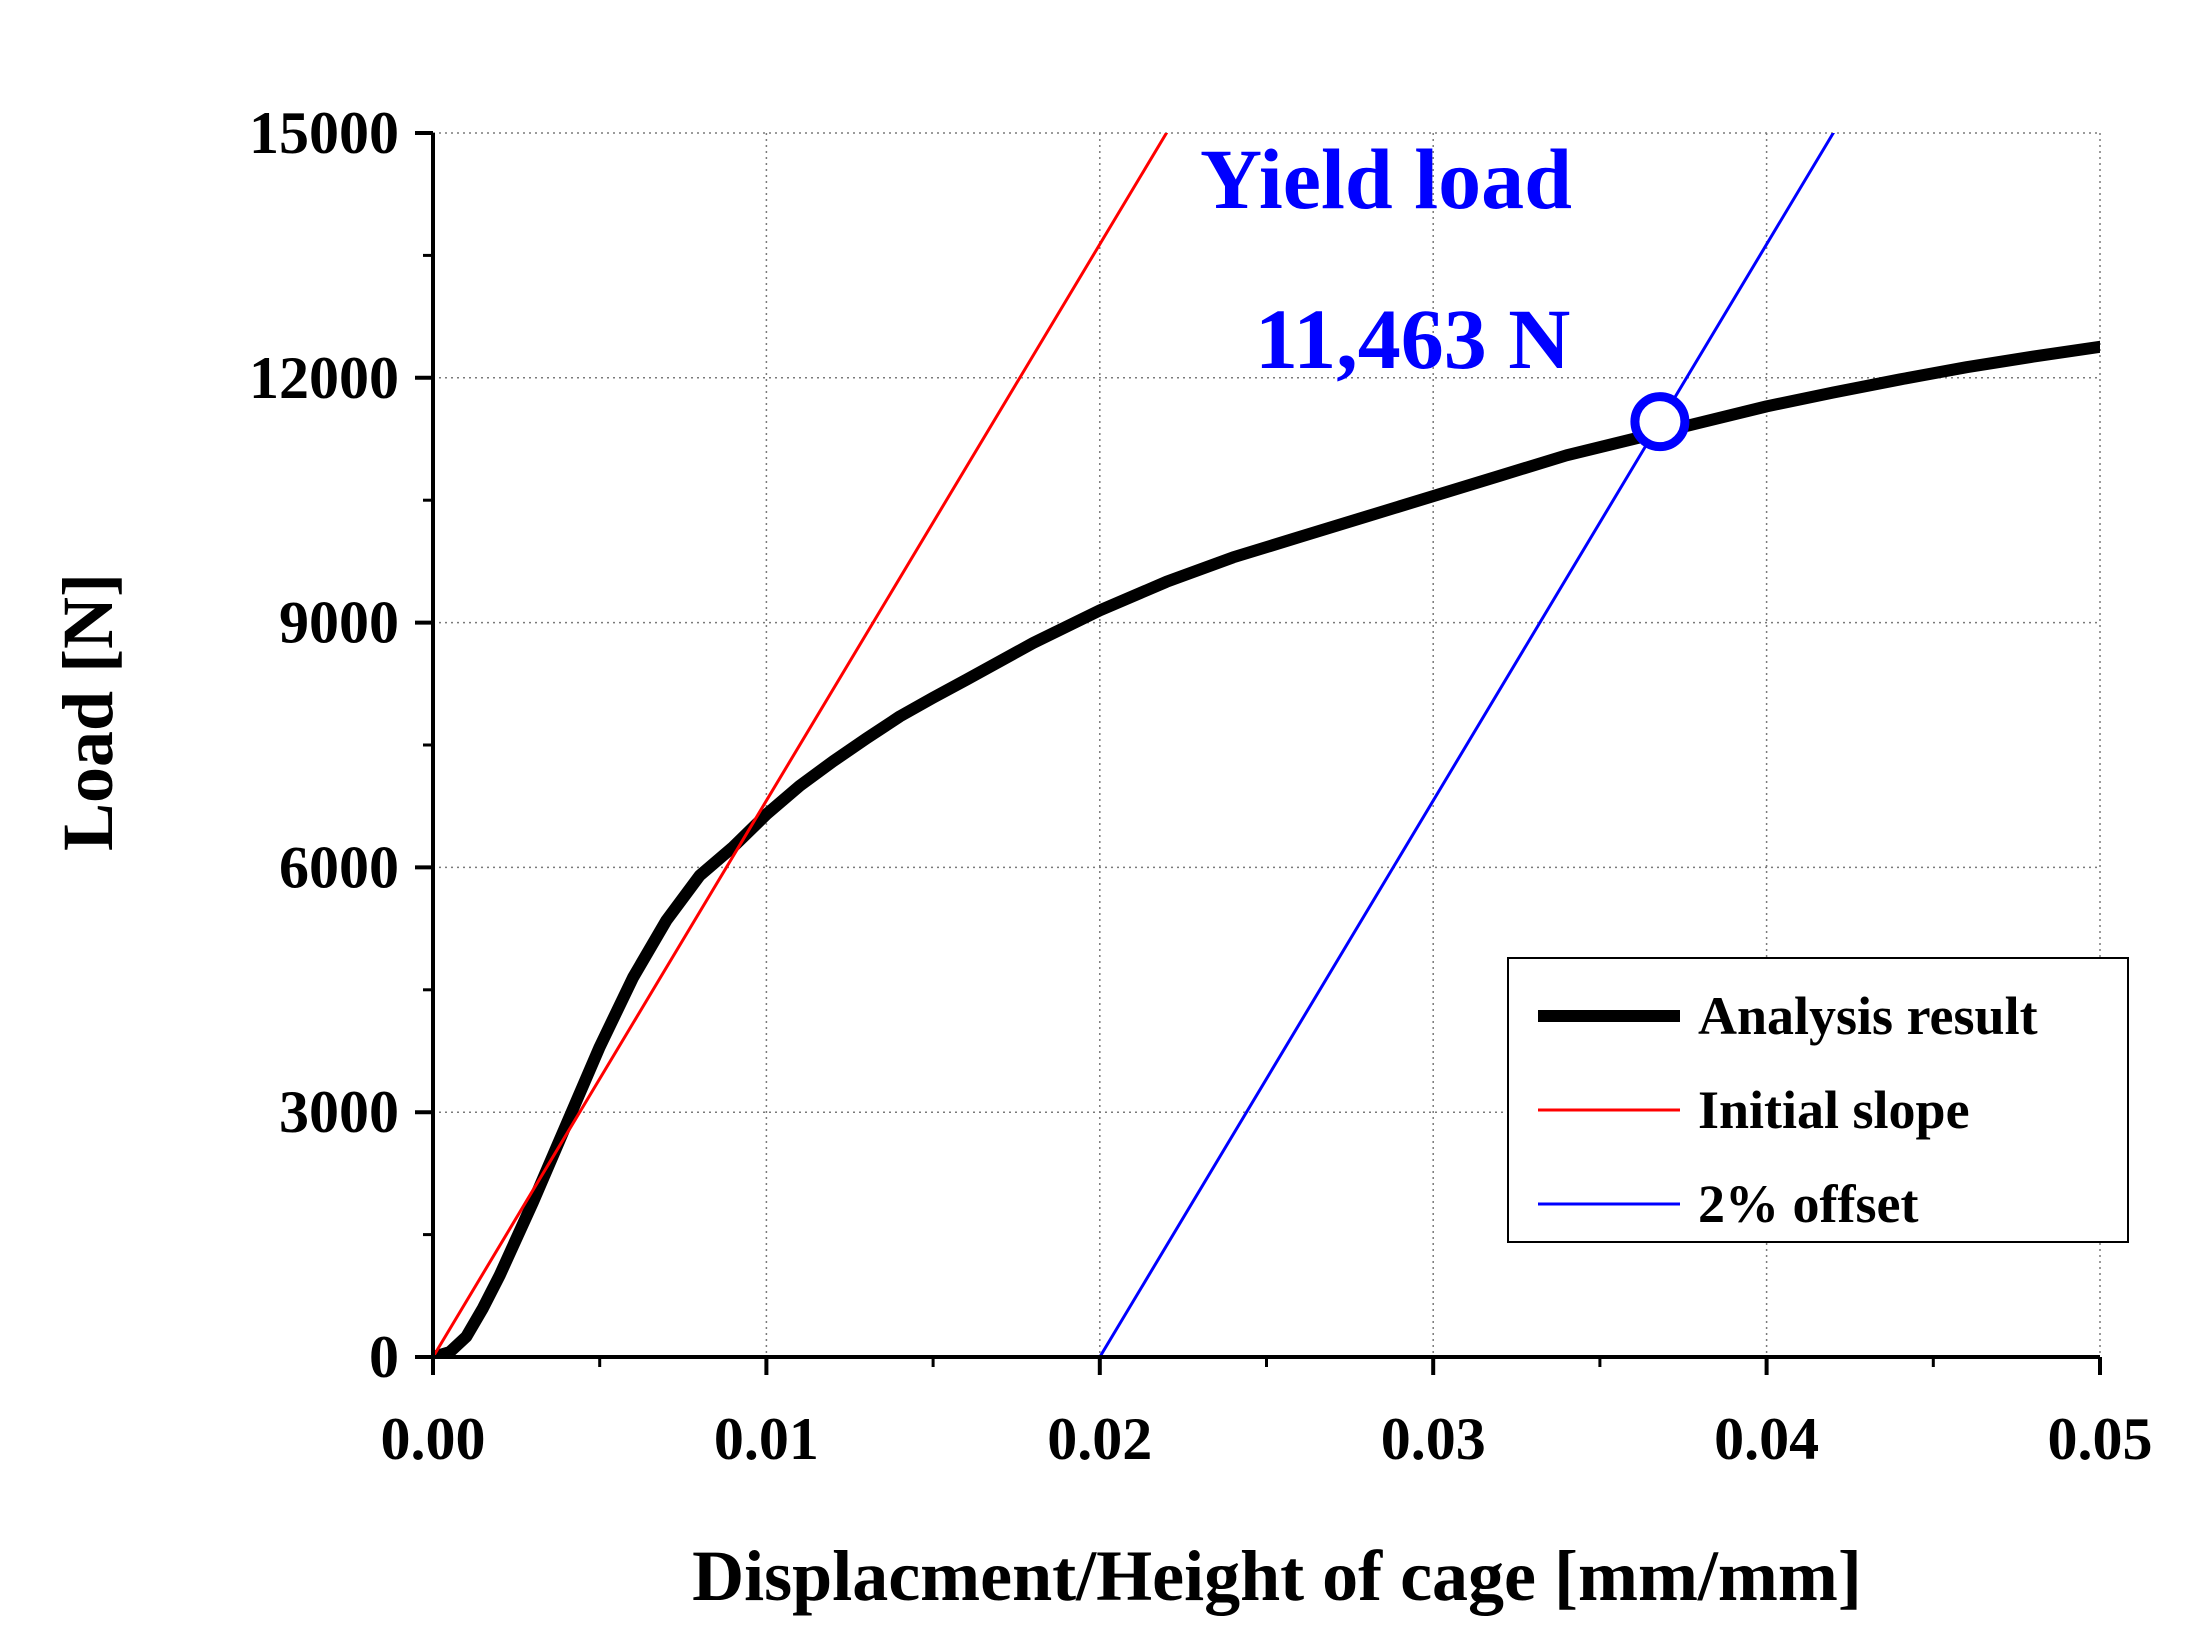 The width and height of the screenshot is (2188, 1648). What do you see at coordinates (433, 1439) in the screenshot?
I see `x-tick-label: 0.00` at bounding box center [433, 1439].